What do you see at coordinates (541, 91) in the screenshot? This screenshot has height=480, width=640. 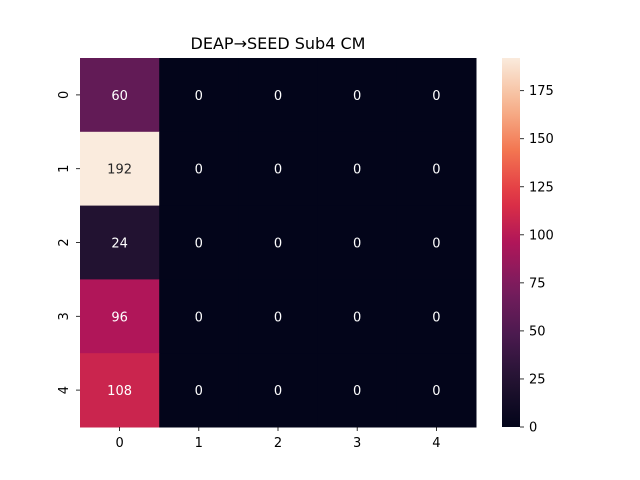 I see `colorbar-tick-label-7: 175` at bounding box center [541, 91].